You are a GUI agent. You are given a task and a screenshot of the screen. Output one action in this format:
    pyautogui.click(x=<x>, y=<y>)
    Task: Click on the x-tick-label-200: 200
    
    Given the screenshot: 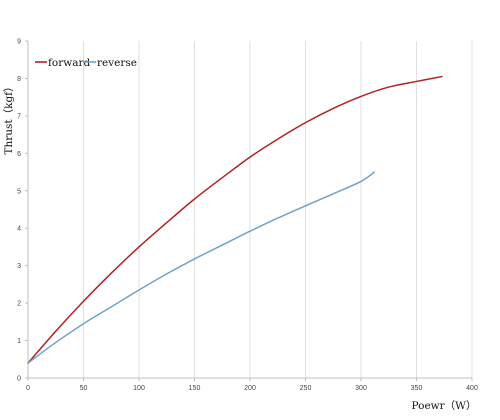 What is the action you would take?
    pyautogui.click(x=250, y=388)
    